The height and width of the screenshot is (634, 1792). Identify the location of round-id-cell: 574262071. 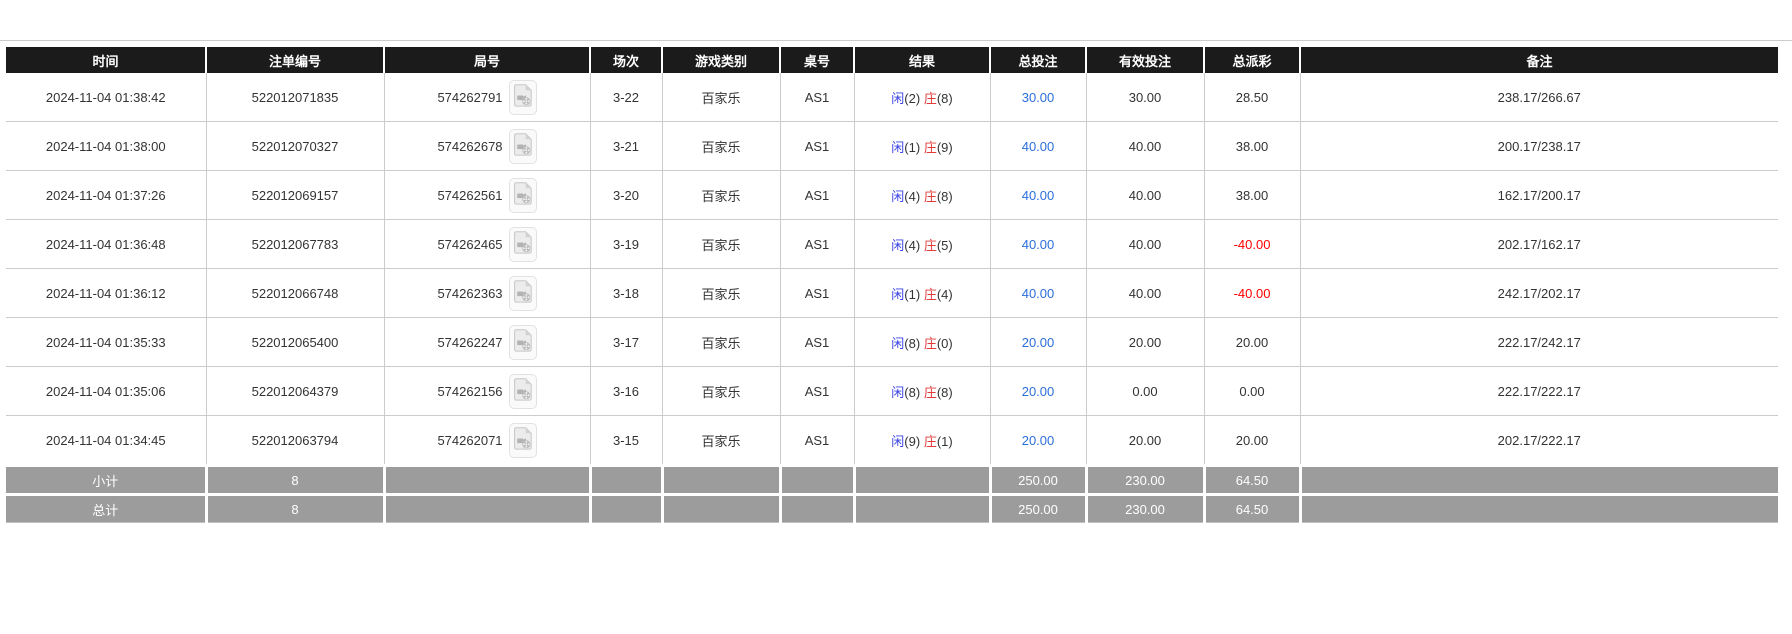
(487, 440).